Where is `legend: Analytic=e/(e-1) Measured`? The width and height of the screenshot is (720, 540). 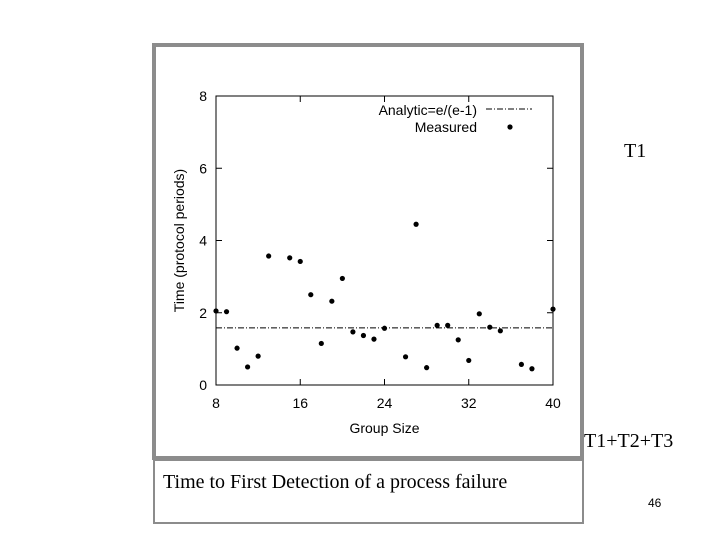 legend: Analytic=e/(e-1) Measured is located at coordinates (455, 118).